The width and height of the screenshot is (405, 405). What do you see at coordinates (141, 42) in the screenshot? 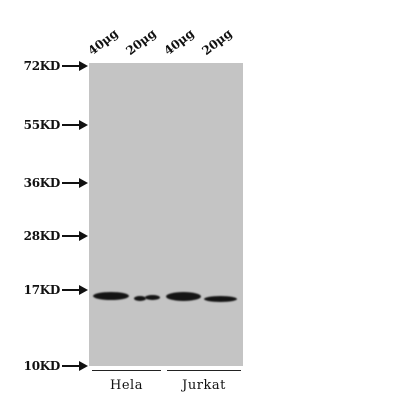
I see `lane-label-2: 20μg` at bounding box center [141, 42].